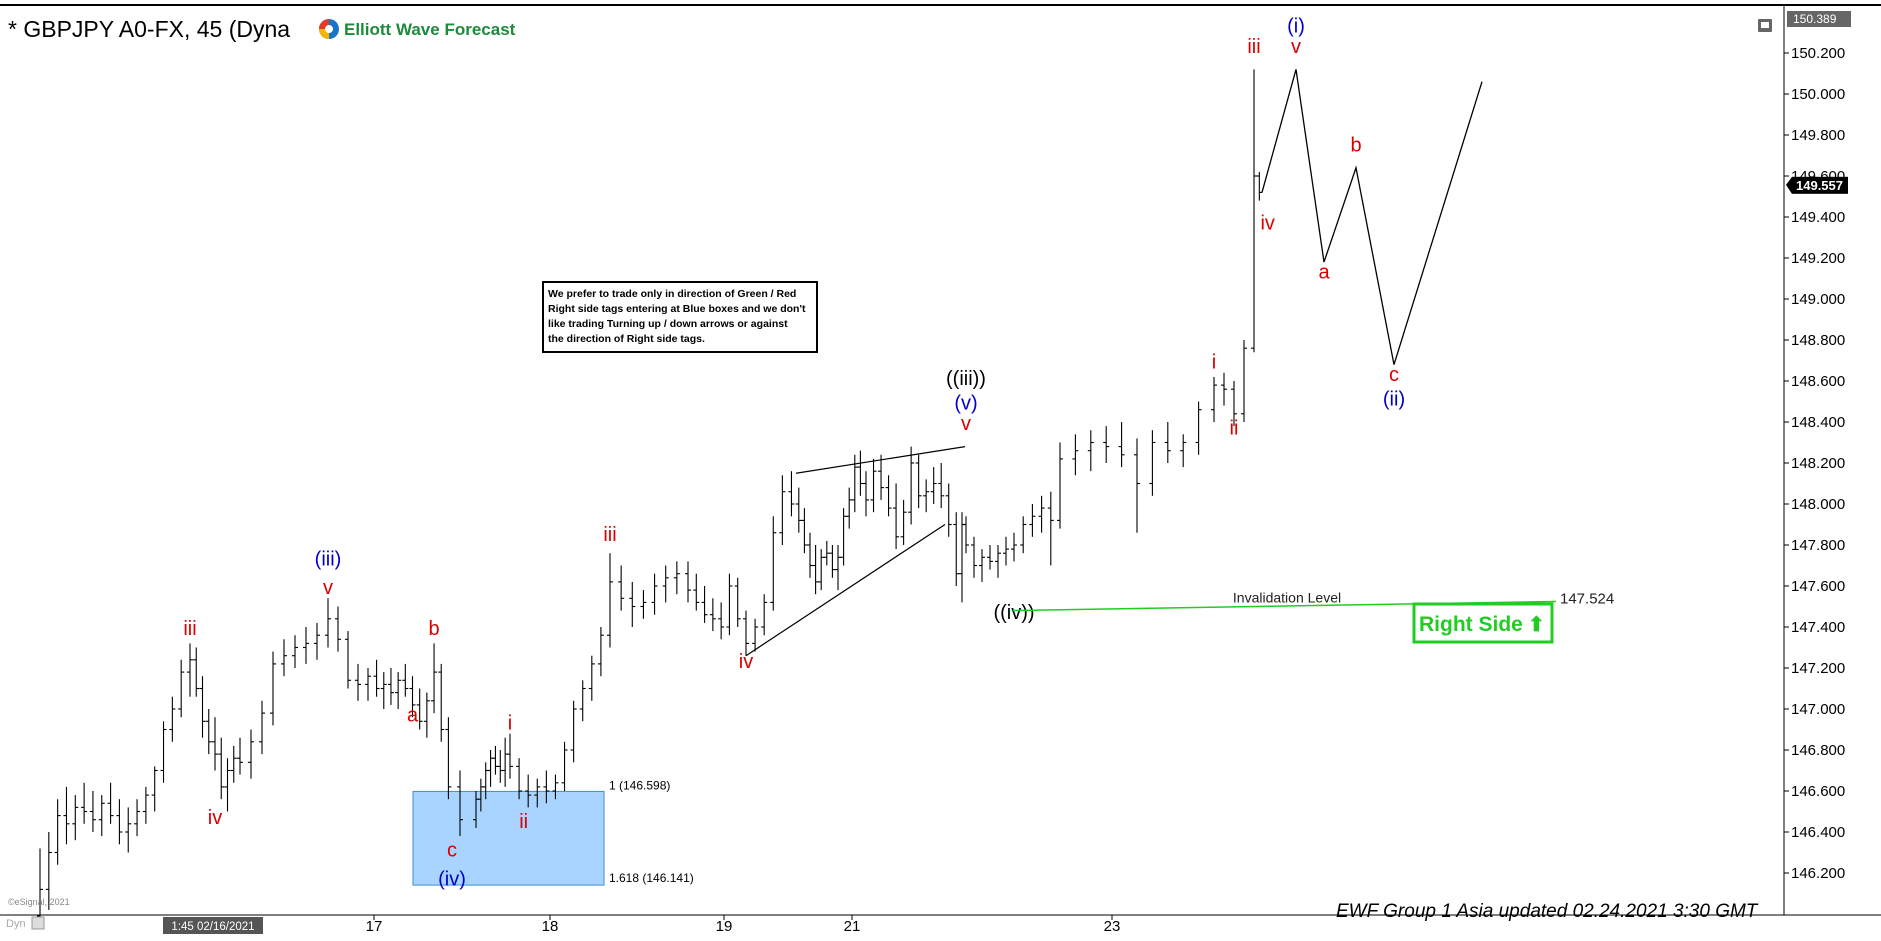  Describe the element at coordinates (1355, 145) in the screenshot. I see `wave-label: b` at that location.